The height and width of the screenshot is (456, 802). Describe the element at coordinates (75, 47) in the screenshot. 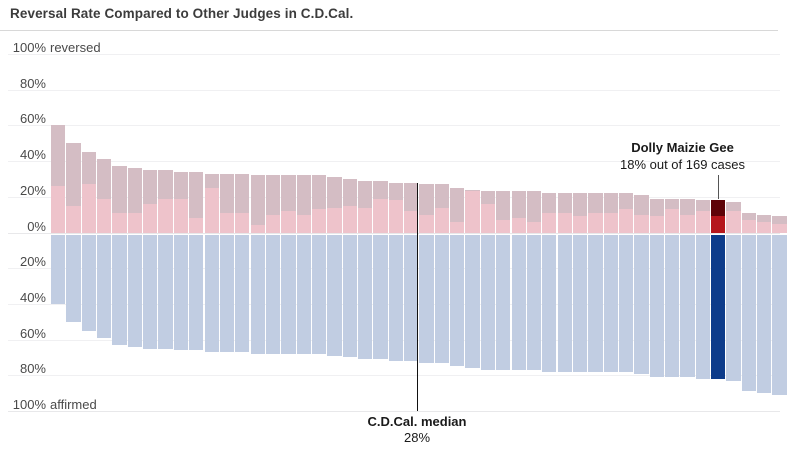

I see `tick-suffix: reversed` at that location.